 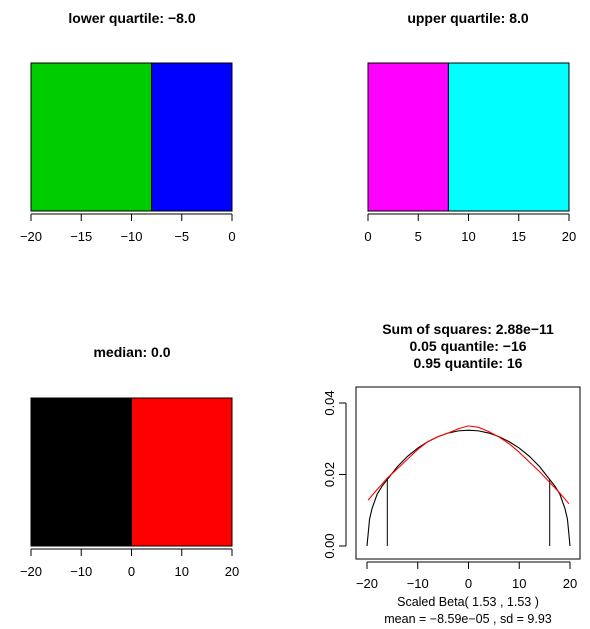 What do you see at coordinates (81, 236) in the screenshot?
I see `x-tick-label: −15` at bounding box center [81, 236].